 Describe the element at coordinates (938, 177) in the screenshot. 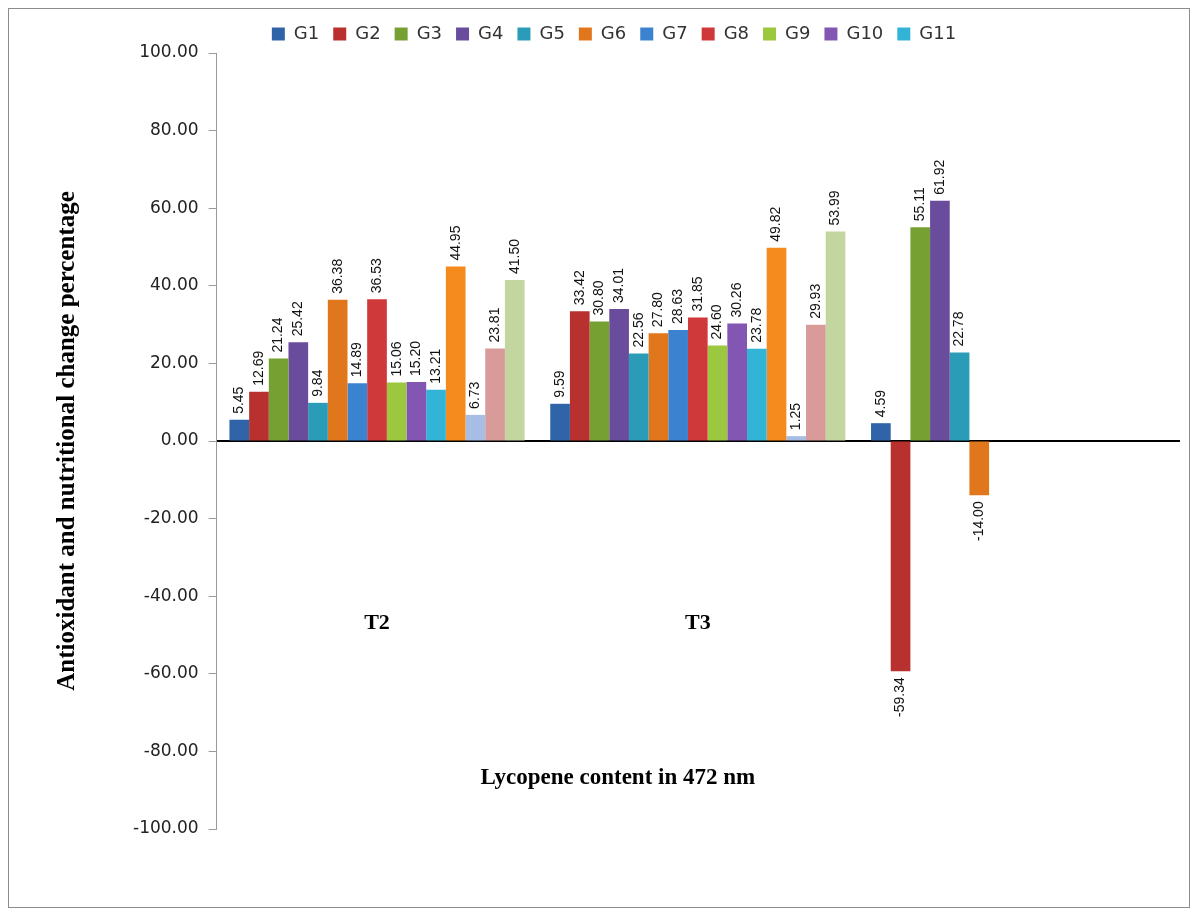

I see `data-label: 61.92` at that location.